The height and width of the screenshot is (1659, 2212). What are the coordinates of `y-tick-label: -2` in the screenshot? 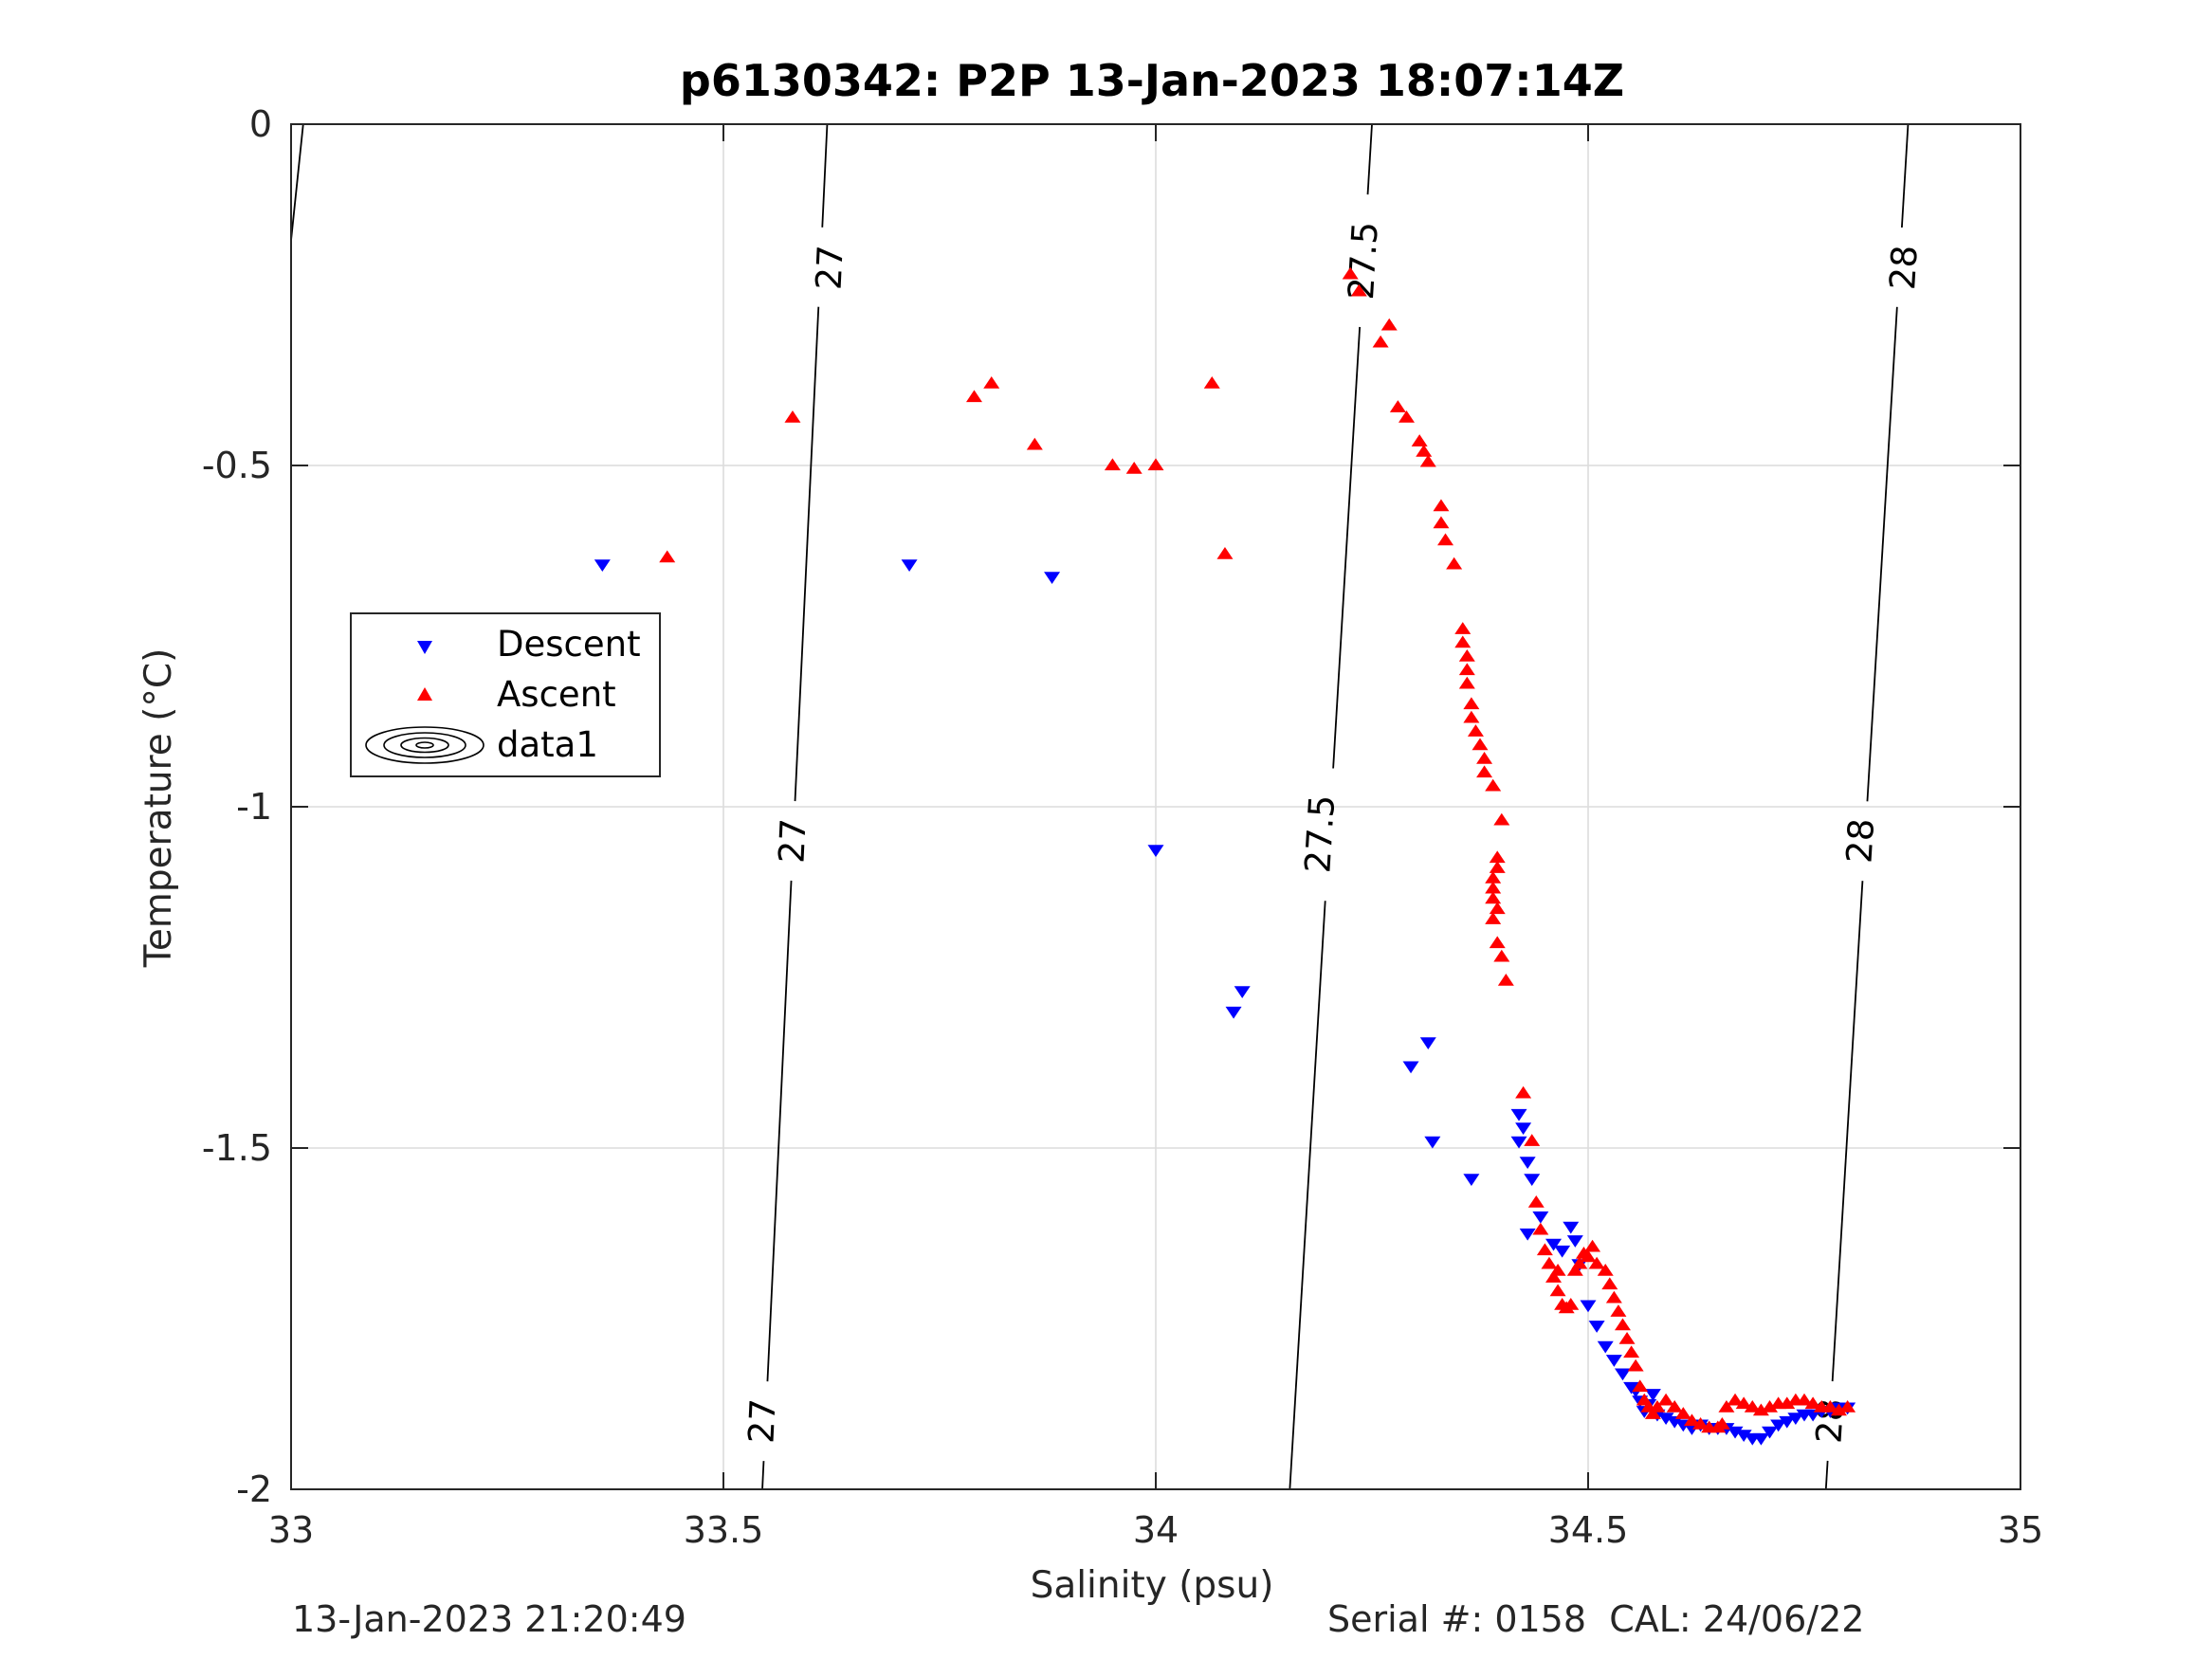 It's located at (254, 1489).